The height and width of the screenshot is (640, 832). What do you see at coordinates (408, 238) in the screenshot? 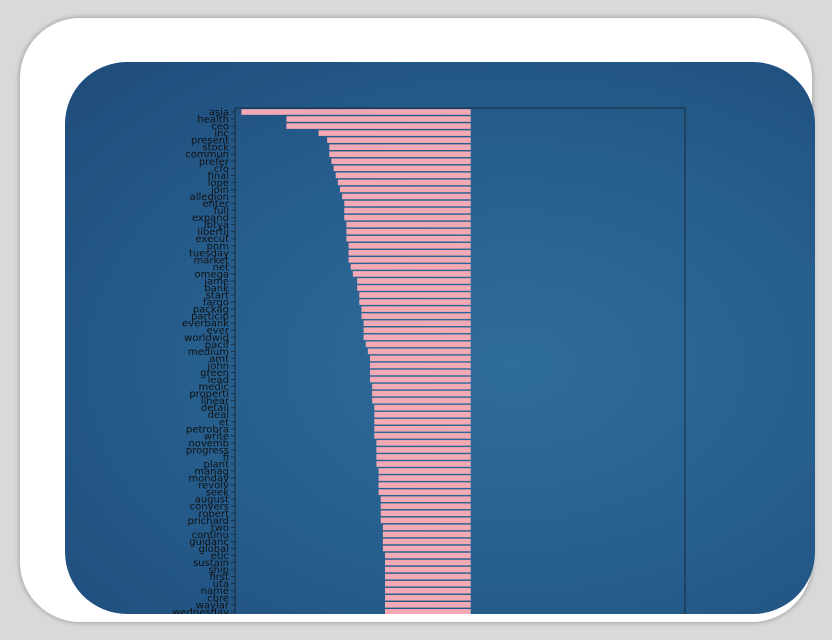
I see `bar-execut` at bounding box center [408, 238].